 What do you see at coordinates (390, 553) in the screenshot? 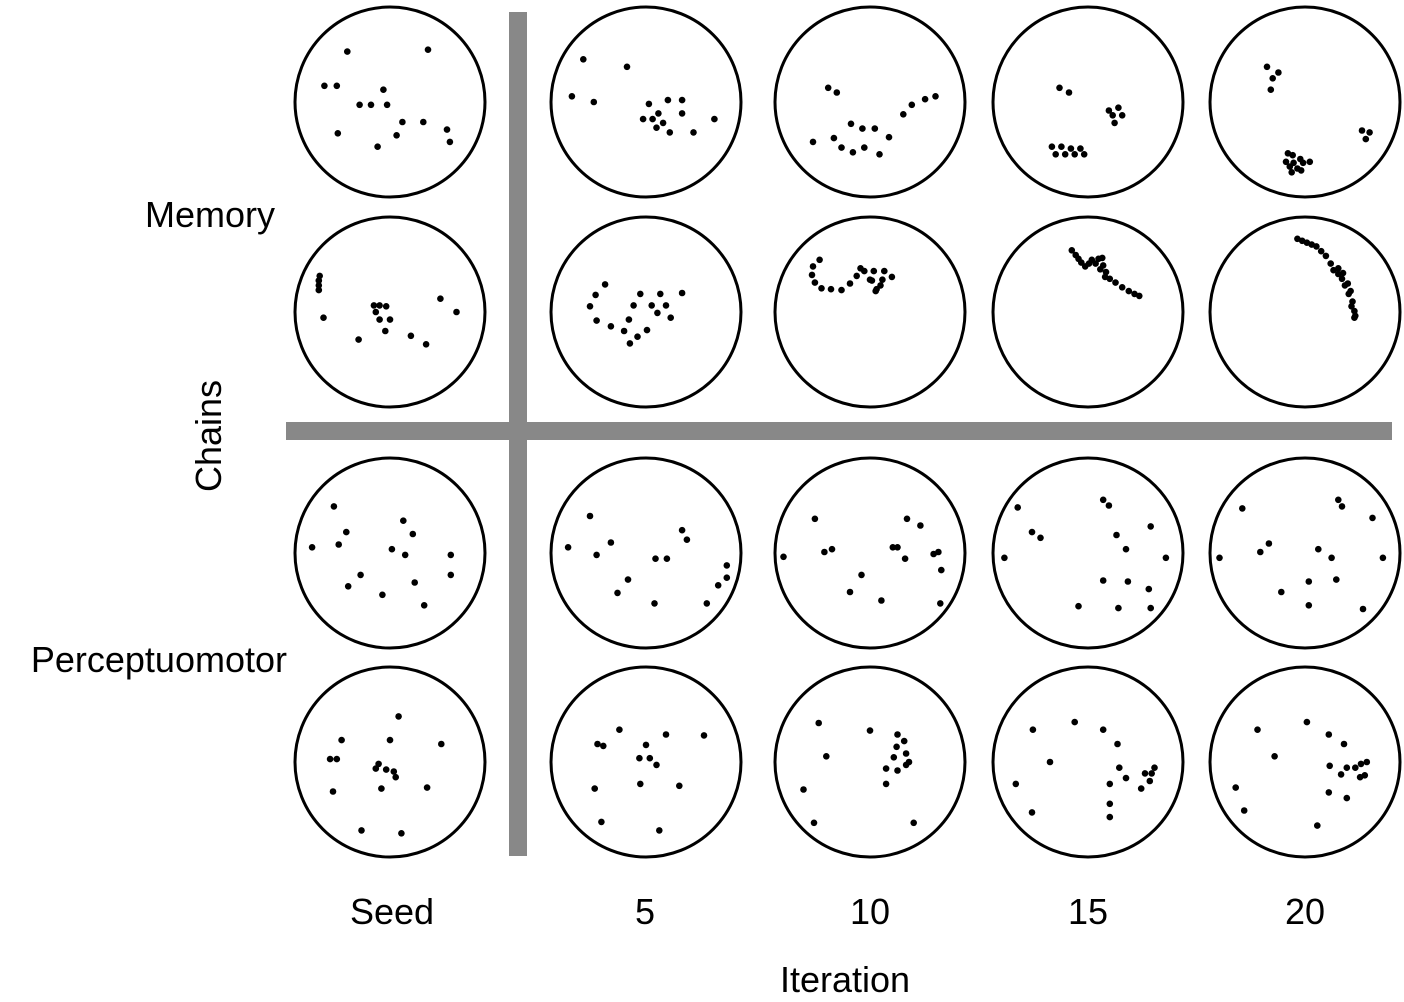
I see `panel-perceptuomotor-r2-seed` at bounding box center [390, 553].